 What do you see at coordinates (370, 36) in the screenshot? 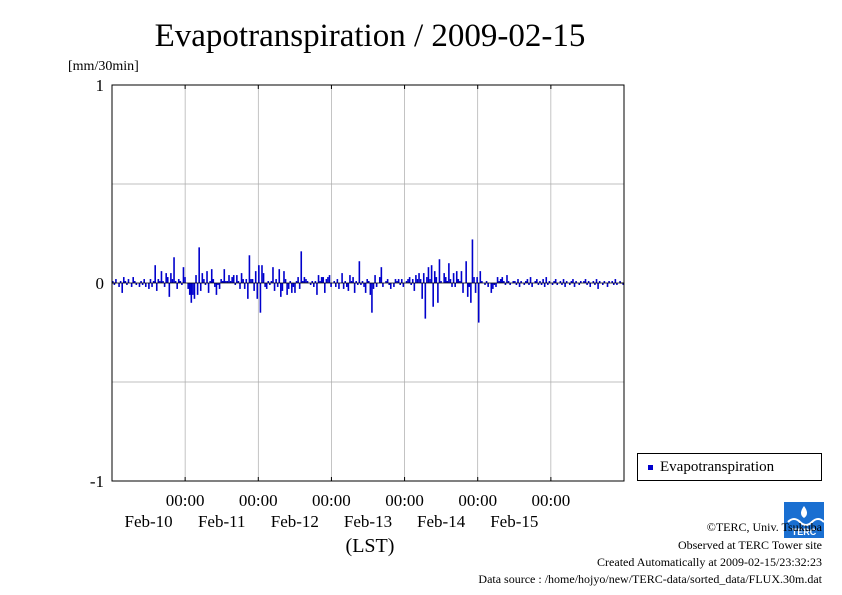
I see `chart-title: Evapotranspiration / 2009-02-15` at bounding box center [370, 36].